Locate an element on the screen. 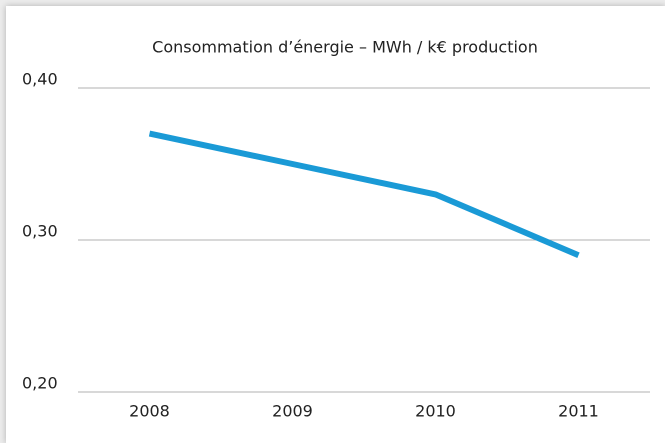 Image resolution: width=665 pixels, height=443 pixels. y-tick-label: 0,30 is located at coordinates (40, 231).